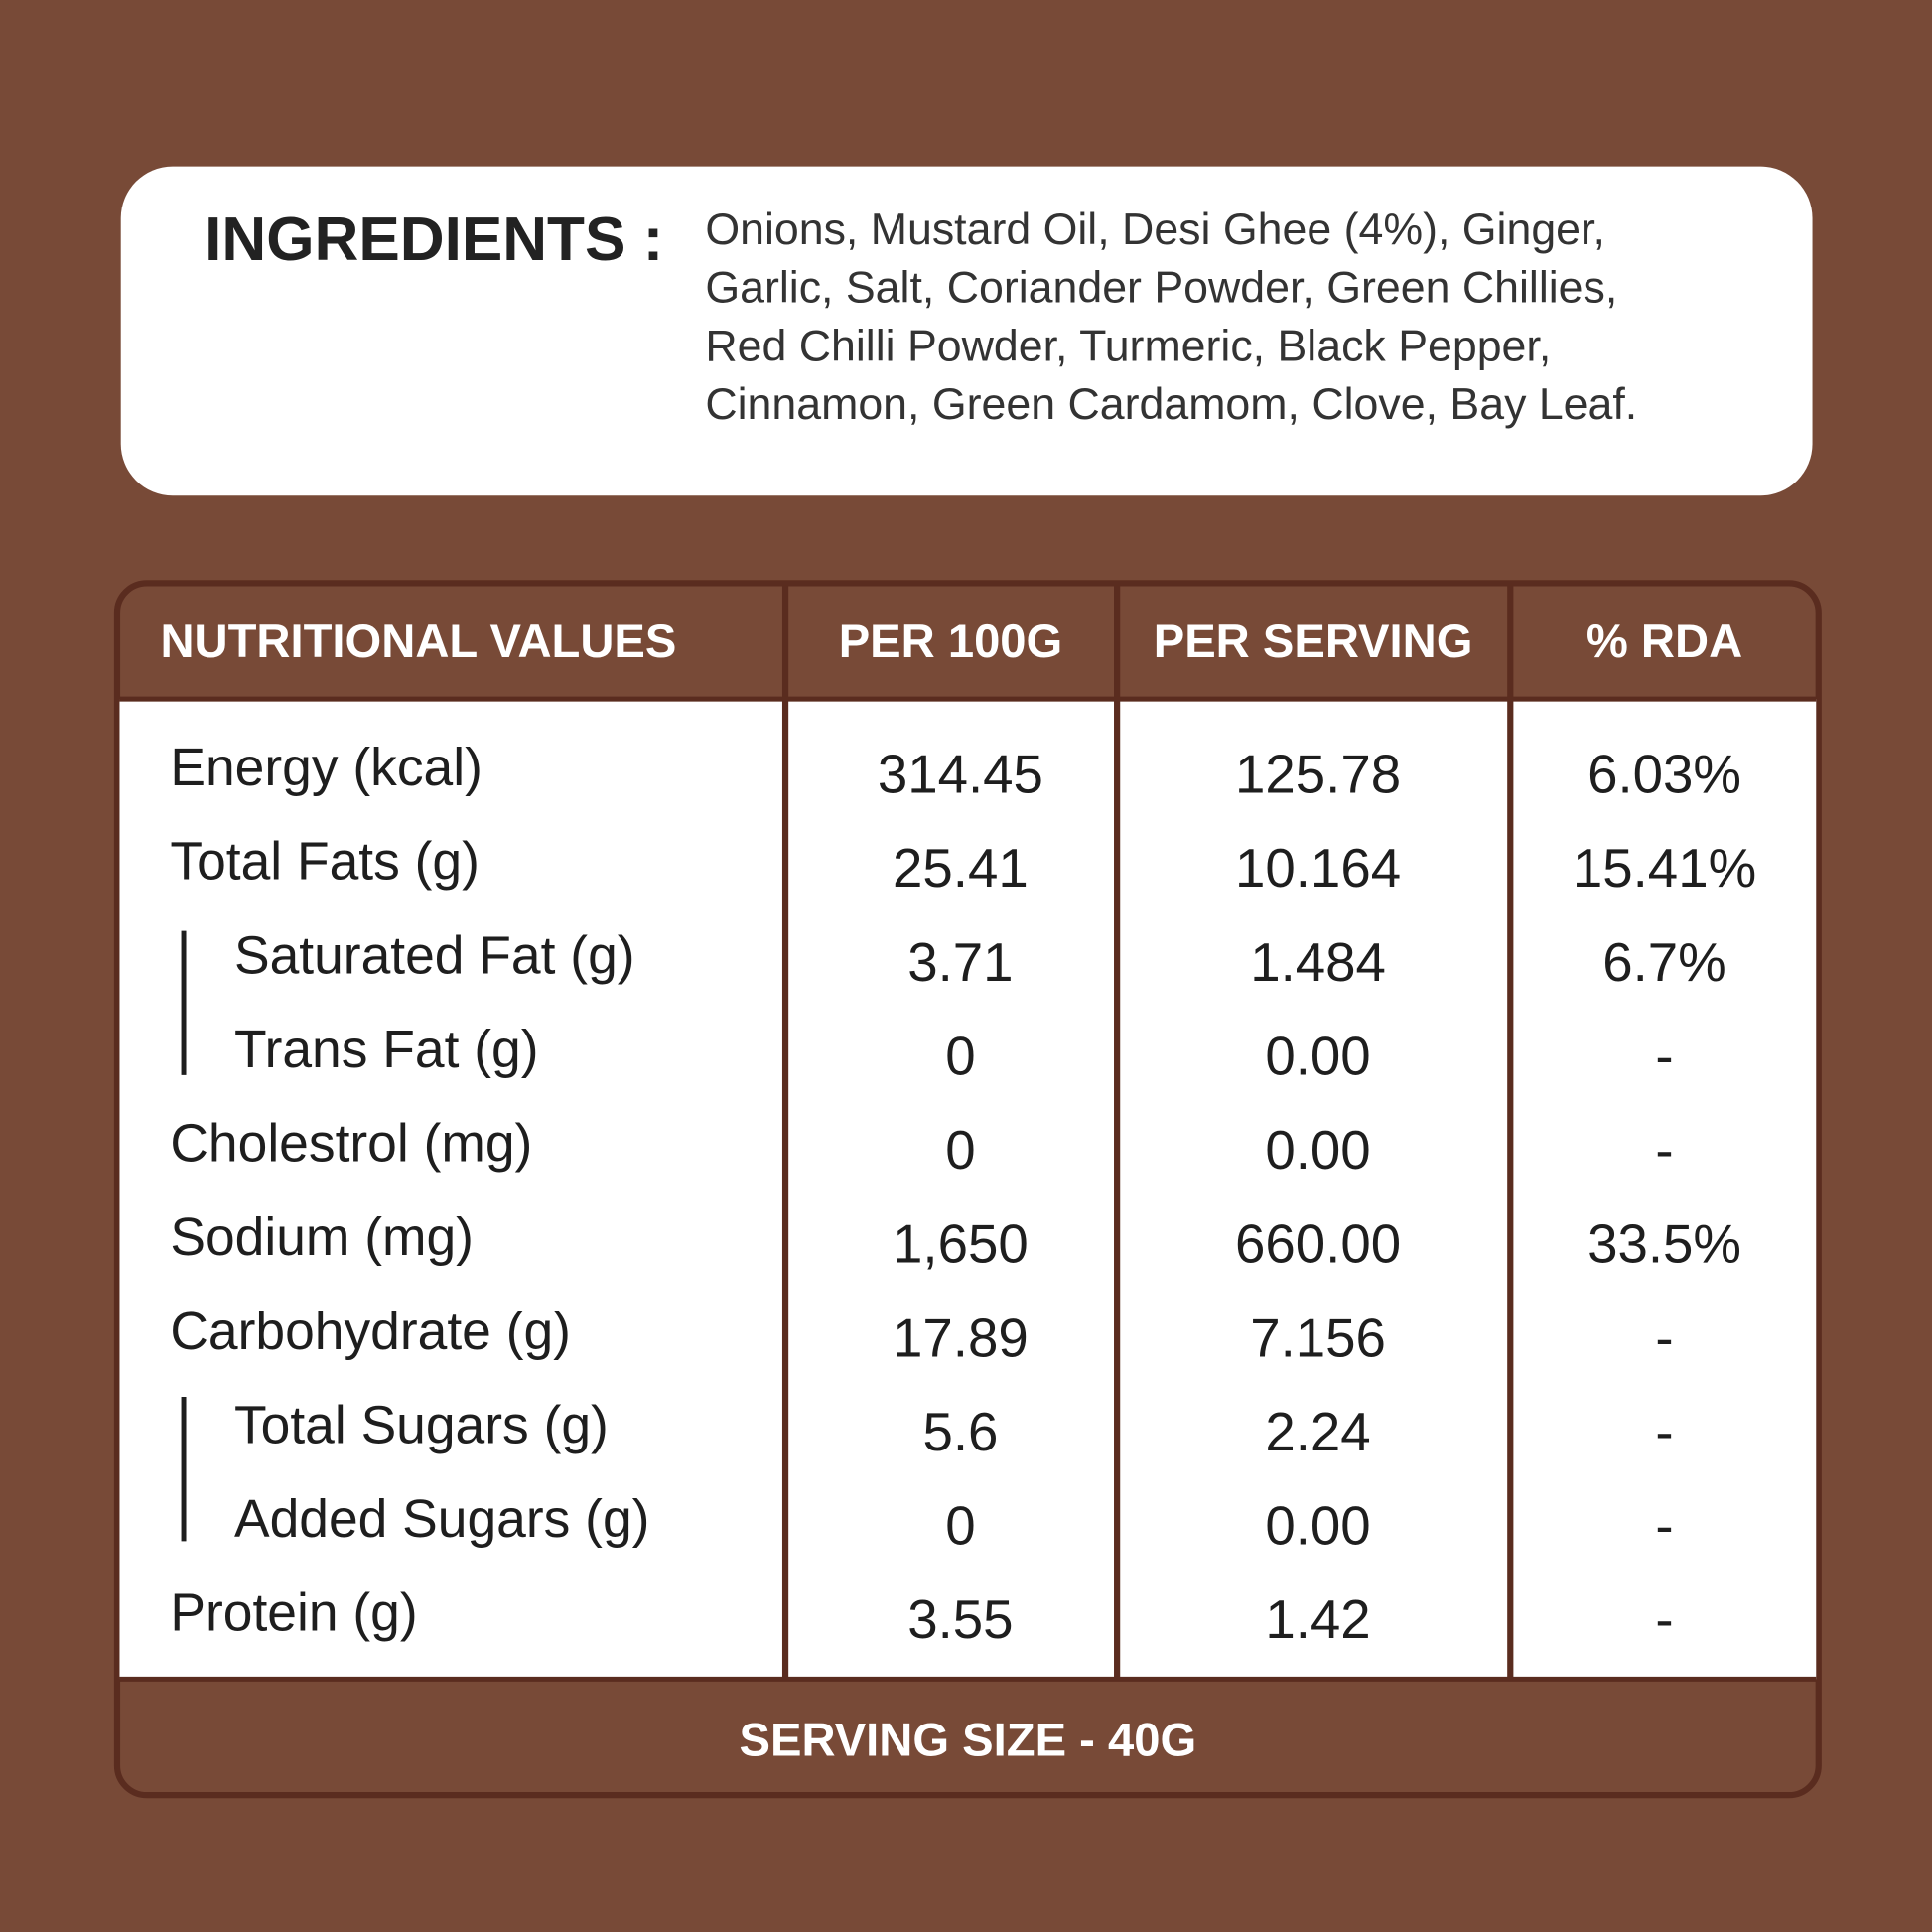 The image size is (1932, 1932). I want to click on ingredients-box, so click(967, 331).